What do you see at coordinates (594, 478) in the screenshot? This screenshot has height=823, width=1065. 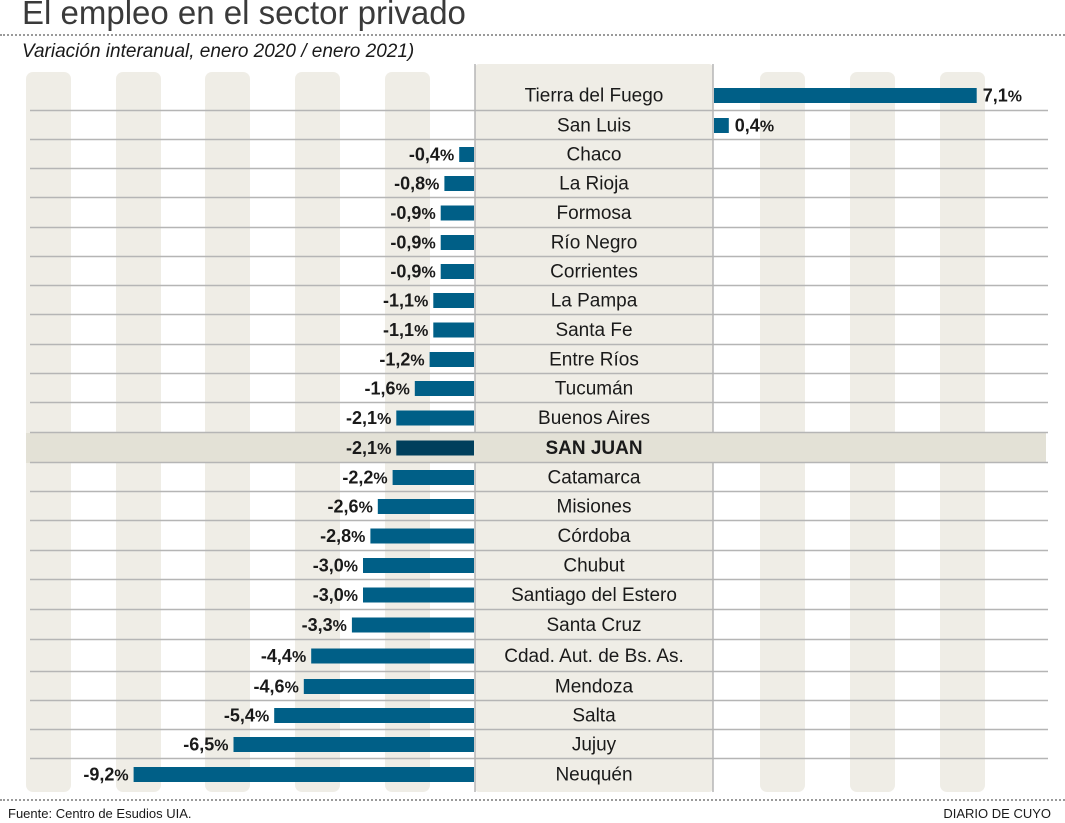 I see `category-label: Catamarca` at bounding box center [594, 478].